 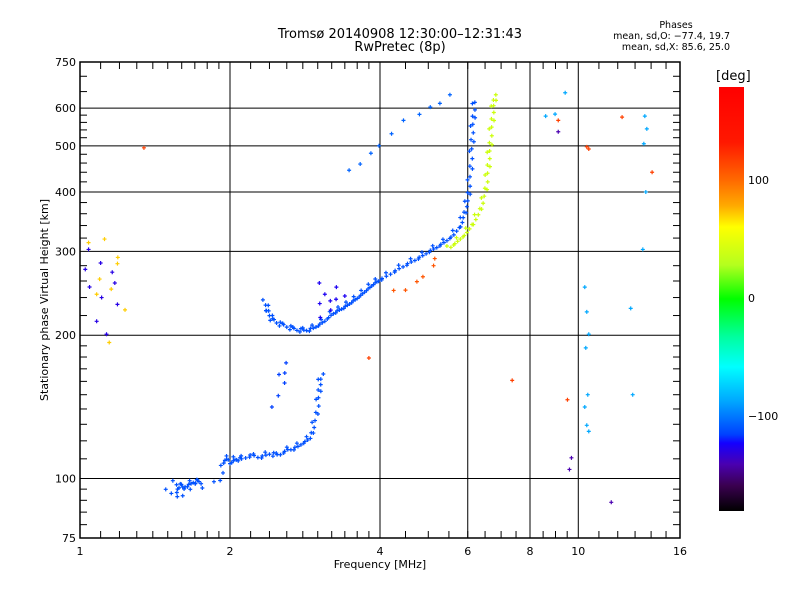 What do you see at coordinates (65, 479) in the screenshot?
I see `y-tick-label: 100` at bounding box center [65, 479].